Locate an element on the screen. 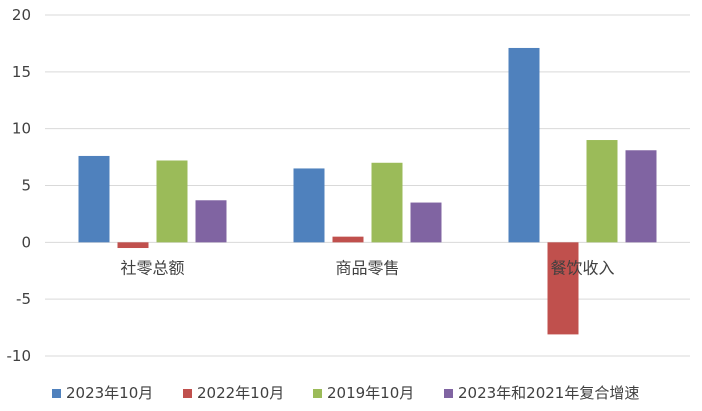  category-label: 社零总额 is located at coordinates (152, 267).